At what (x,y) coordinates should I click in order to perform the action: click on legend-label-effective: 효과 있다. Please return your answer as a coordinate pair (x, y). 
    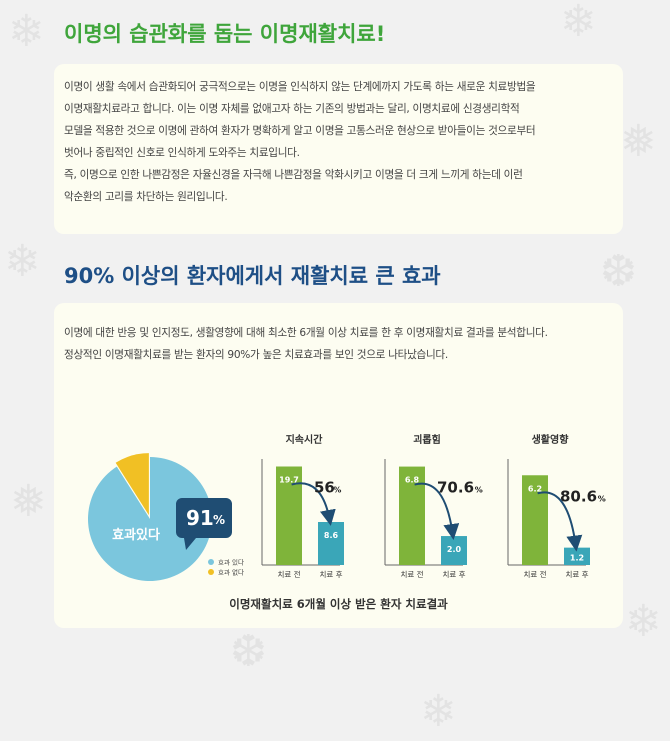
    Looking at the image, I should click on (231, 562).